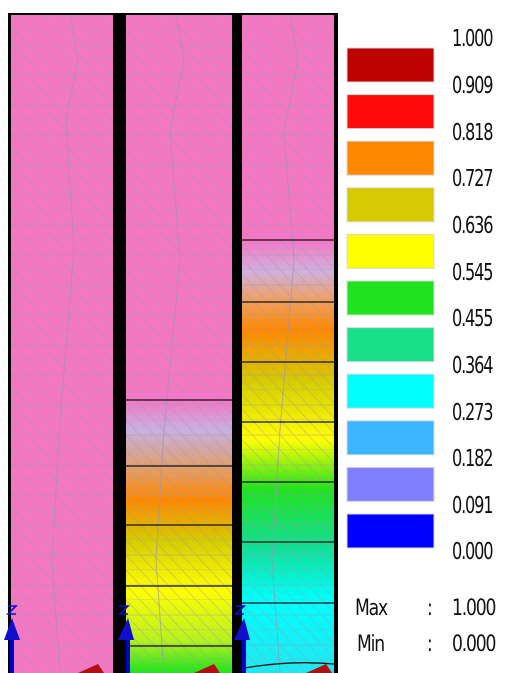 This screenshot has width=512, height=673. Describe the element at coordinates (473, 86) in the screenshot. I see `legend-label: 0.909` at that location.